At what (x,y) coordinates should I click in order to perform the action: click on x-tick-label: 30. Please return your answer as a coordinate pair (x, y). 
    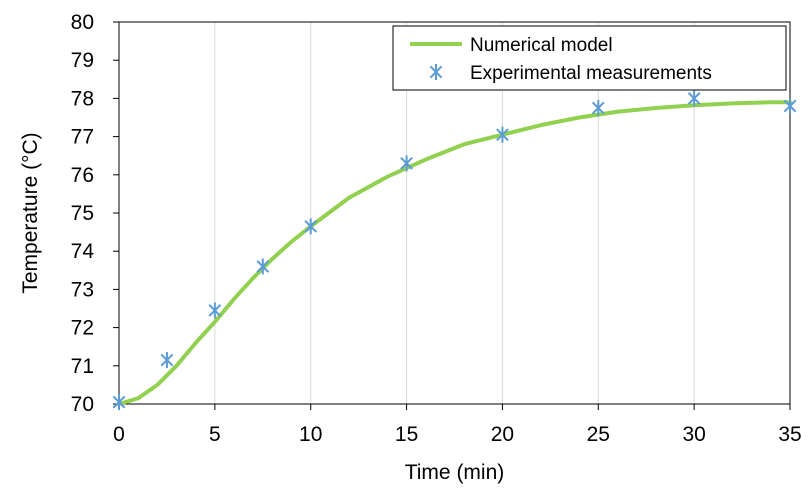
    Looking at the image, I should click on (693, 434).